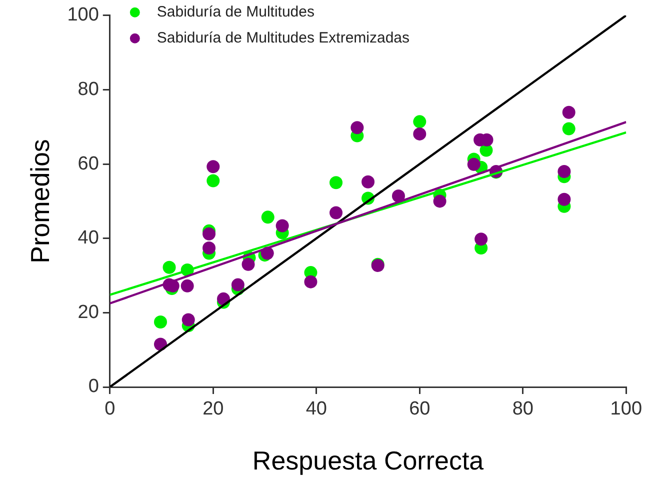 Image resolution: width=646 pixels, height=486 pixels. What do you see at coordinates (110, 409) in the screenshot?
I see `x-tick-label: 0` at bounding box center [110, 409].